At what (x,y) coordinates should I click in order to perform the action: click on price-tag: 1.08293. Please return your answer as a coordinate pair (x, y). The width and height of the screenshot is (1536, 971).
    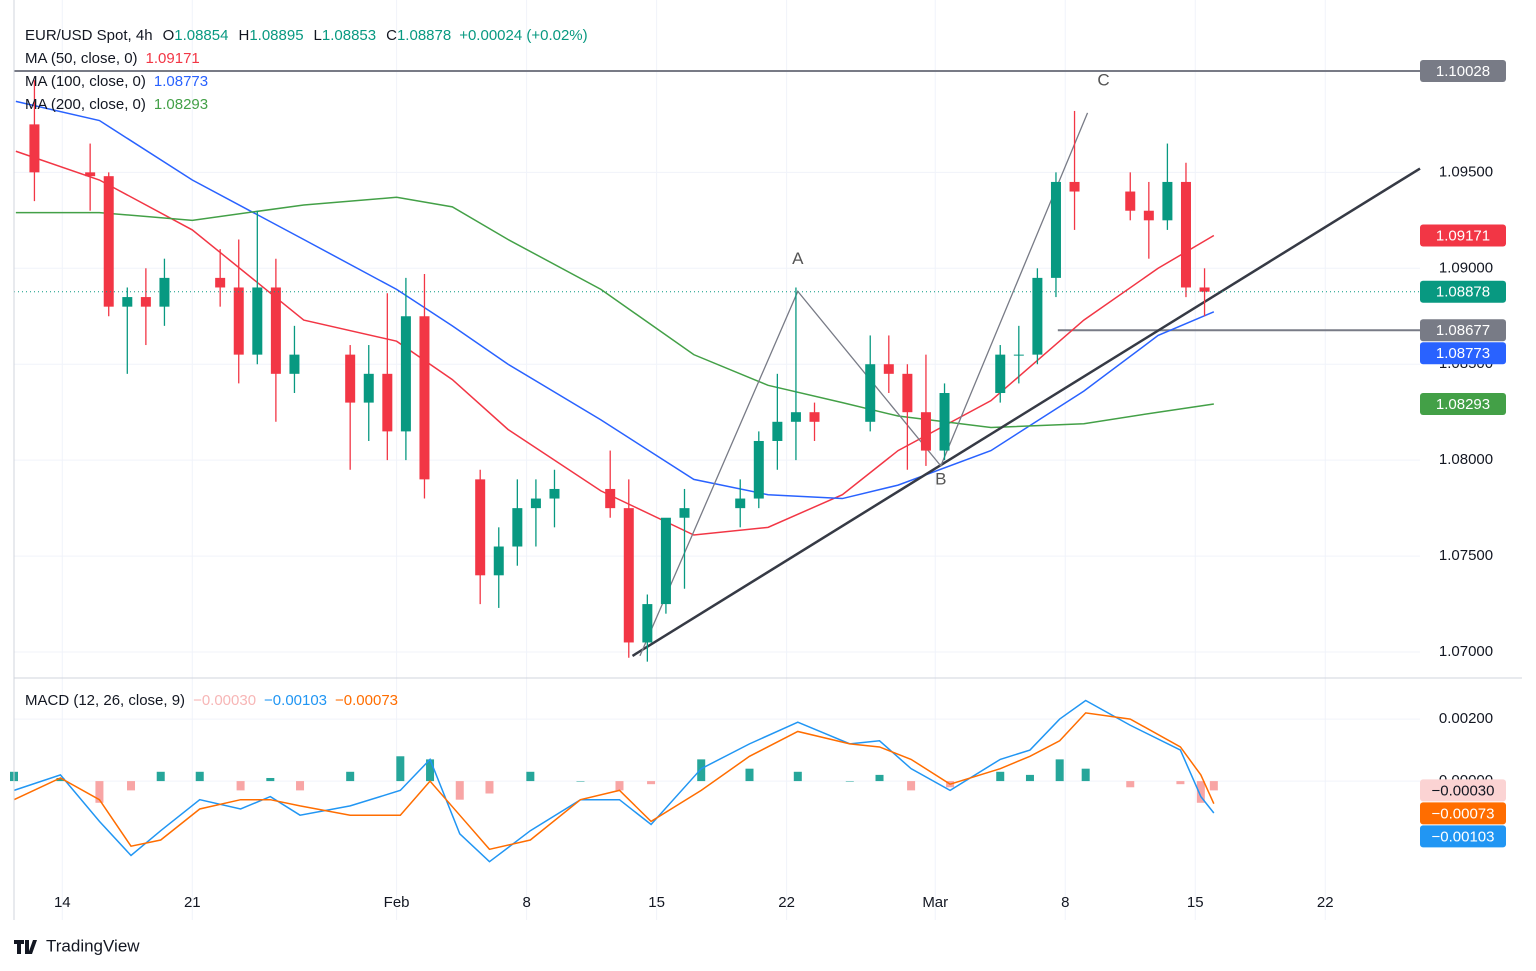
    Looking at the image, I should click on (1463, 403).